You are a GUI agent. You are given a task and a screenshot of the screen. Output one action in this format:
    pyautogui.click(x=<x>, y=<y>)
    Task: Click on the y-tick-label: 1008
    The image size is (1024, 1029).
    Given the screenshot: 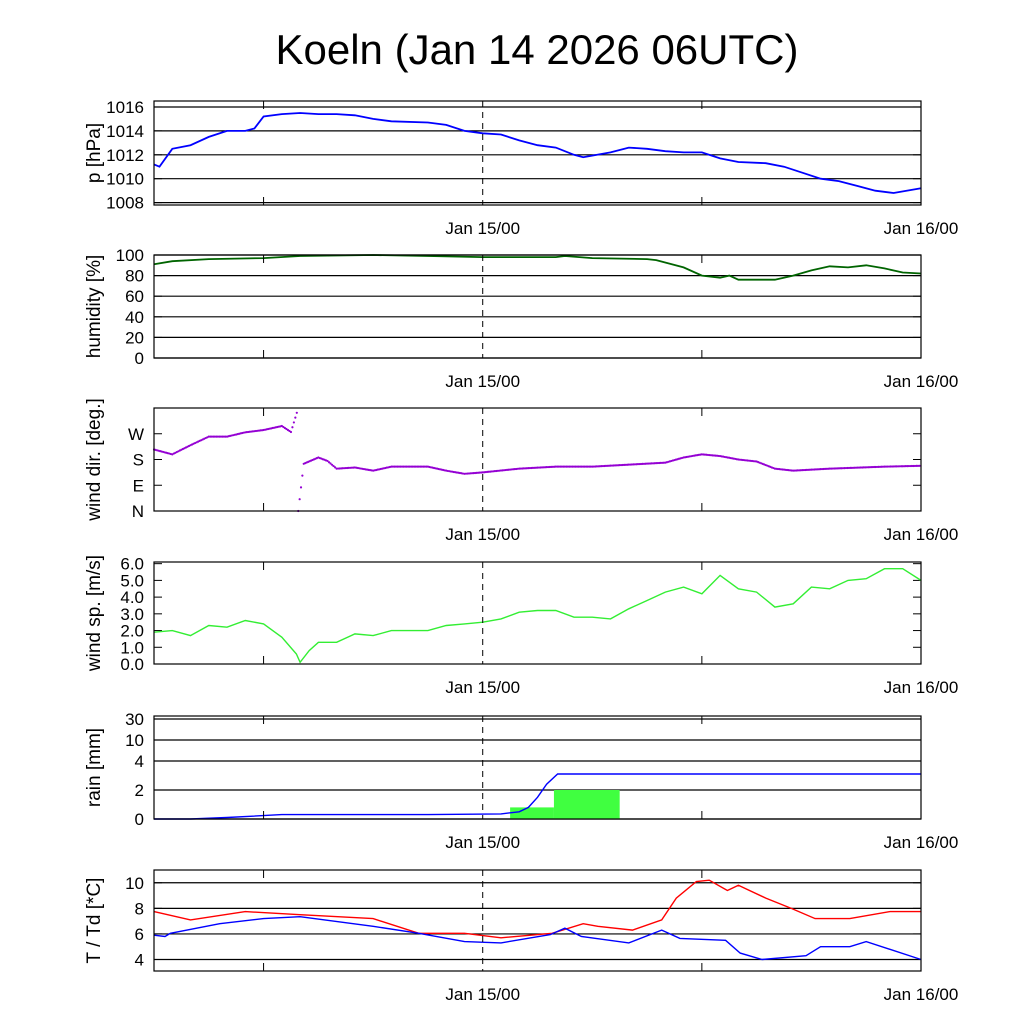 What is the action you would take?
    pyautogui.click(x=125, y=203)
    